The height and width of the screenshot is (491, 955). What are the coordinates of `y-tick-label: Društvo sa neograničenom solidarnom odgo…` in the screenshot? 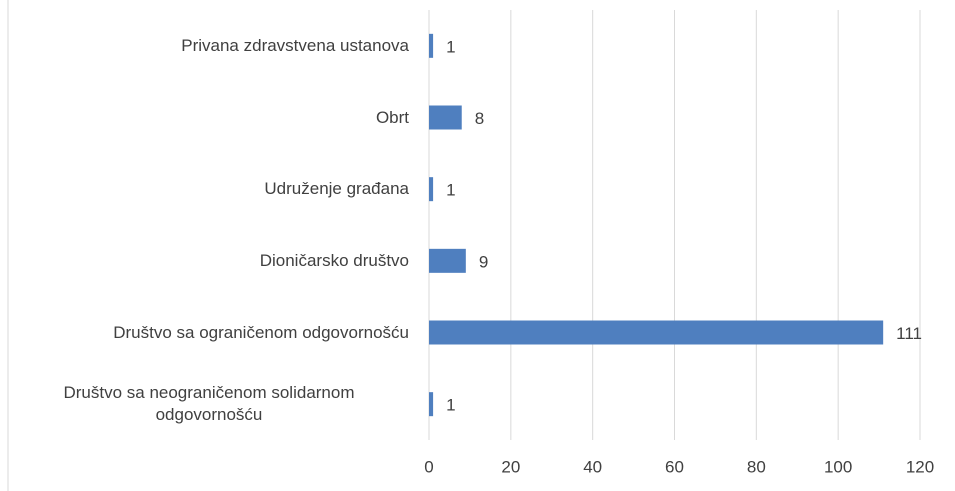 It's located at (209, 404).